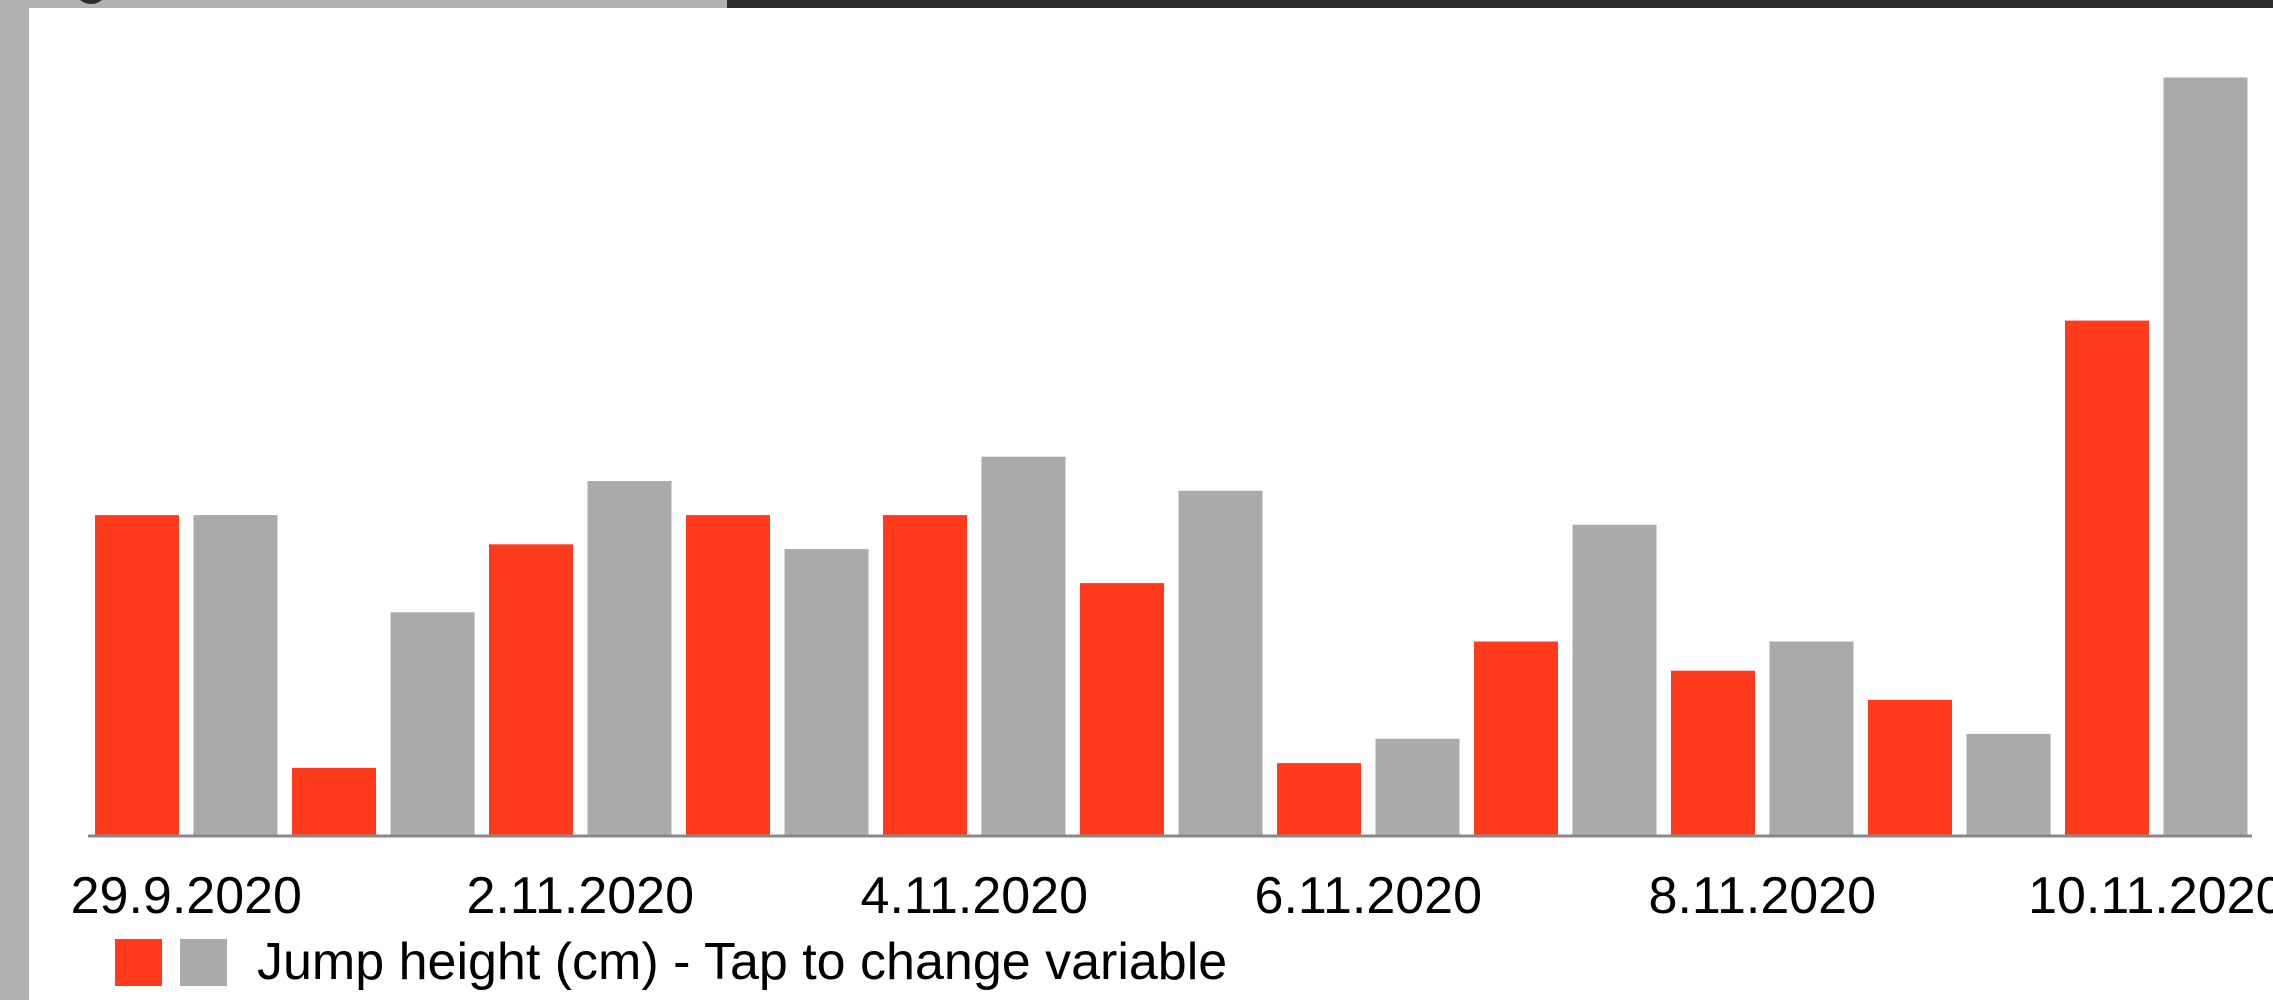 This screenshot has height=1000, width=2273. What do you see at coordinates (1368, 896) in the screenshot?
I see `x-tick-label: 6.11.2020` at bounding box center [1368, 896].